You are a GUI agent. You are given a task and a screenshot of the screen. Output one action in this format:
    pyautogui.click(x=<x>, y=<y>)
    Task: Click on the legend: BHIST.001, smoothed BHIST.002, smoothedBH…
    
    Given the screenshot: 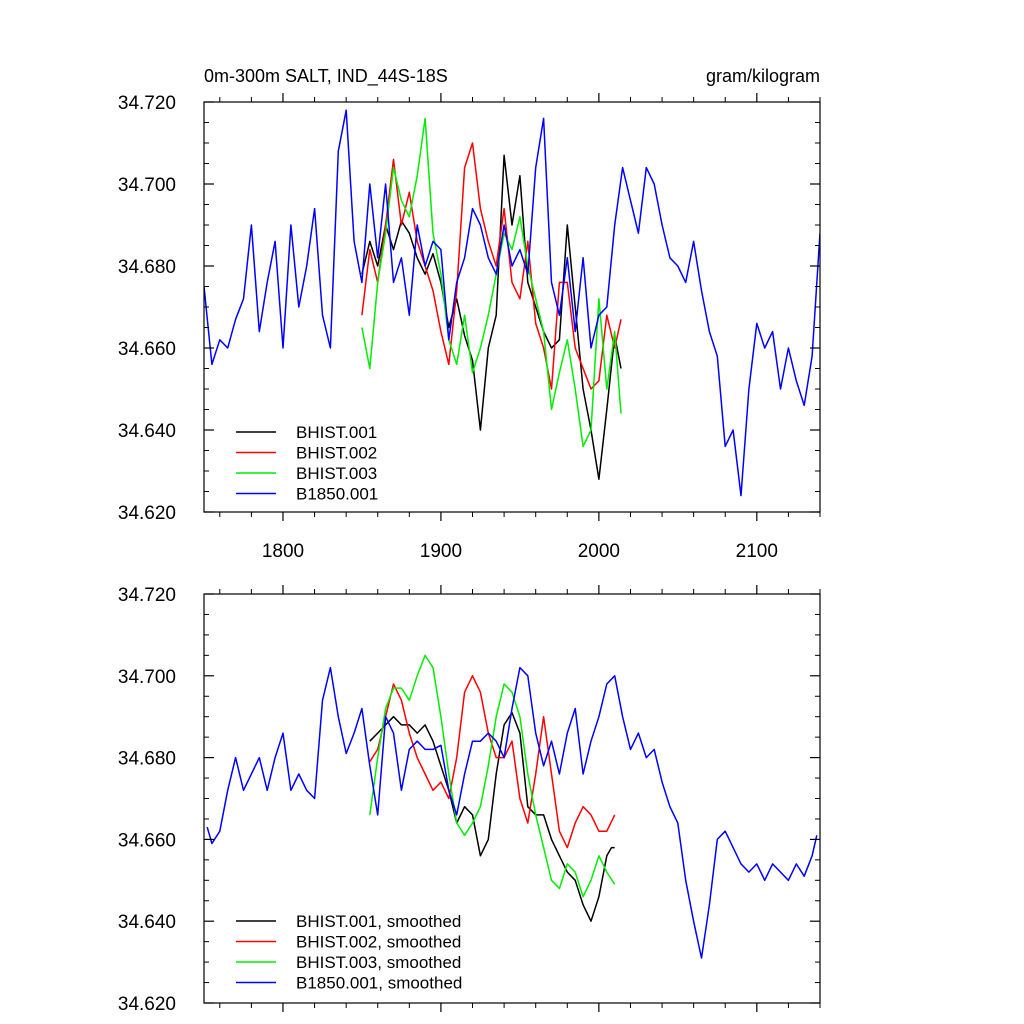 What is the action you would take?
    pyautogui.click(x=349, y=952)
    